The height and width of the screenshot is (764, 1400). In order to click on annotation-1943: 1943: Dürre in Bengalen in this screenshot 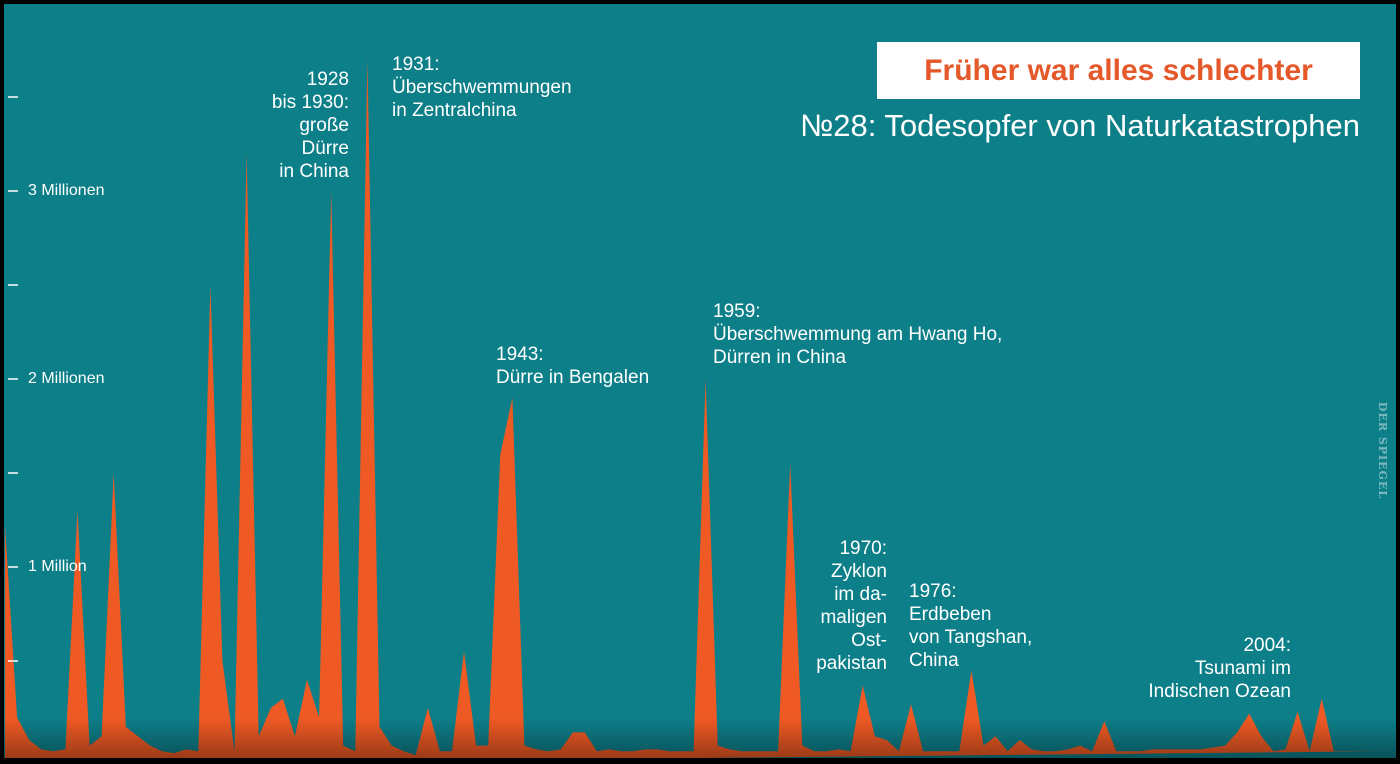, I will do `click(573, 366)`.